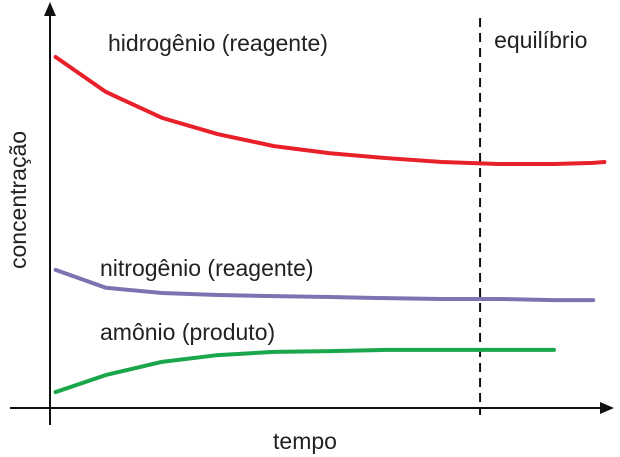 Image resolution: width=620 pixels, height=457 pixels. I want to click on x-axis-label: tempo, so click(305, 441).